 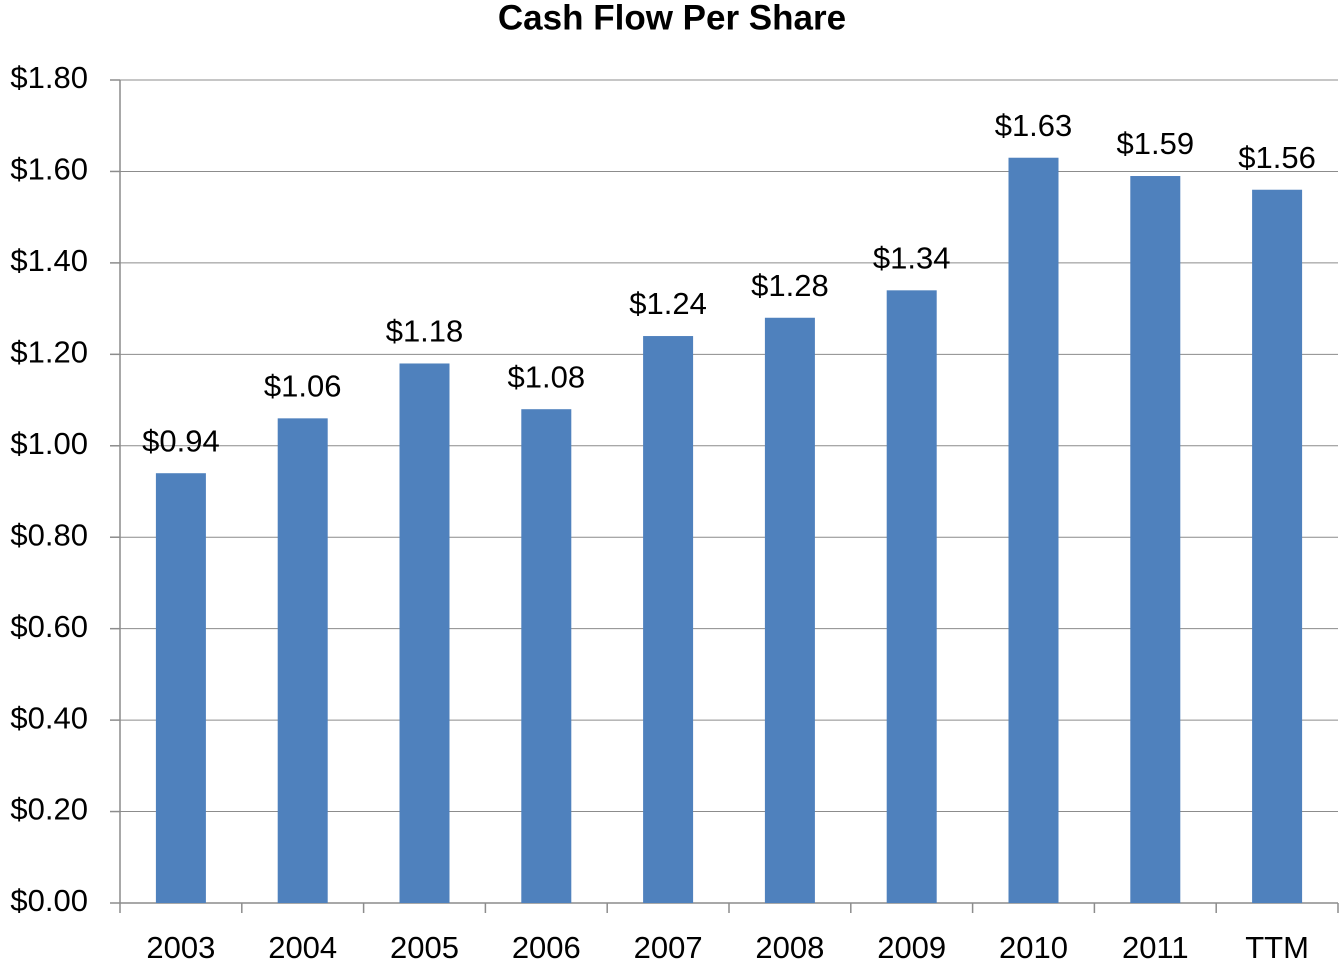 I want to click on y-tick-label: $1.80, so click(x=49, y=77).